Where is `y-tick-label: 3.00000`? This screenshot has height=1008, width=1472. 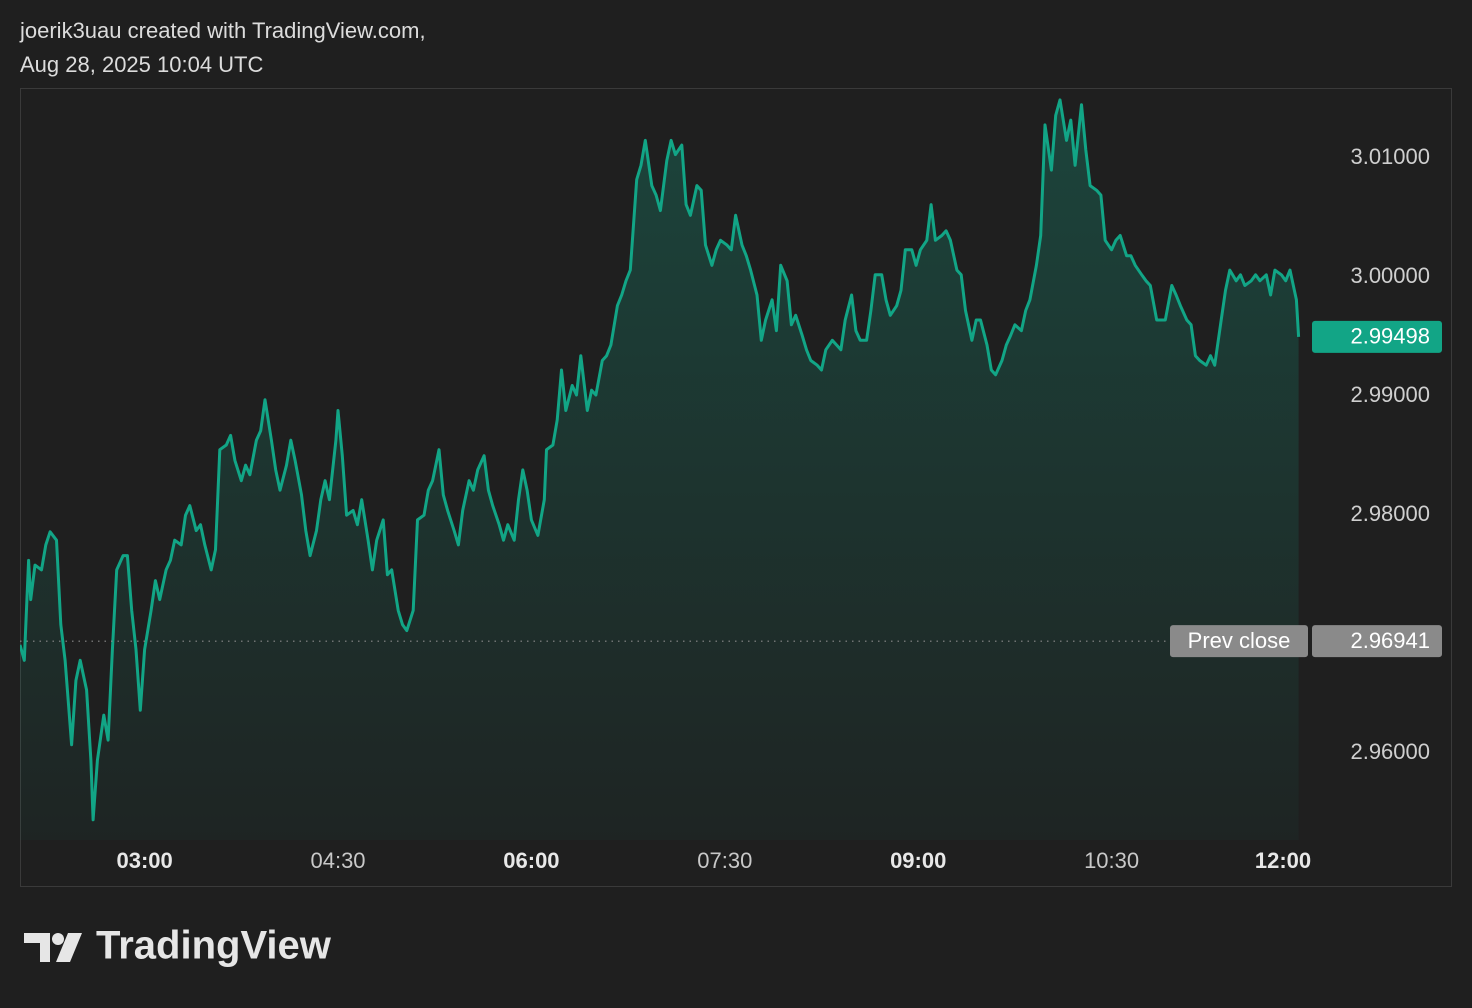 y-tick-label: 3.00000 is located at coordinates (1390, 275).